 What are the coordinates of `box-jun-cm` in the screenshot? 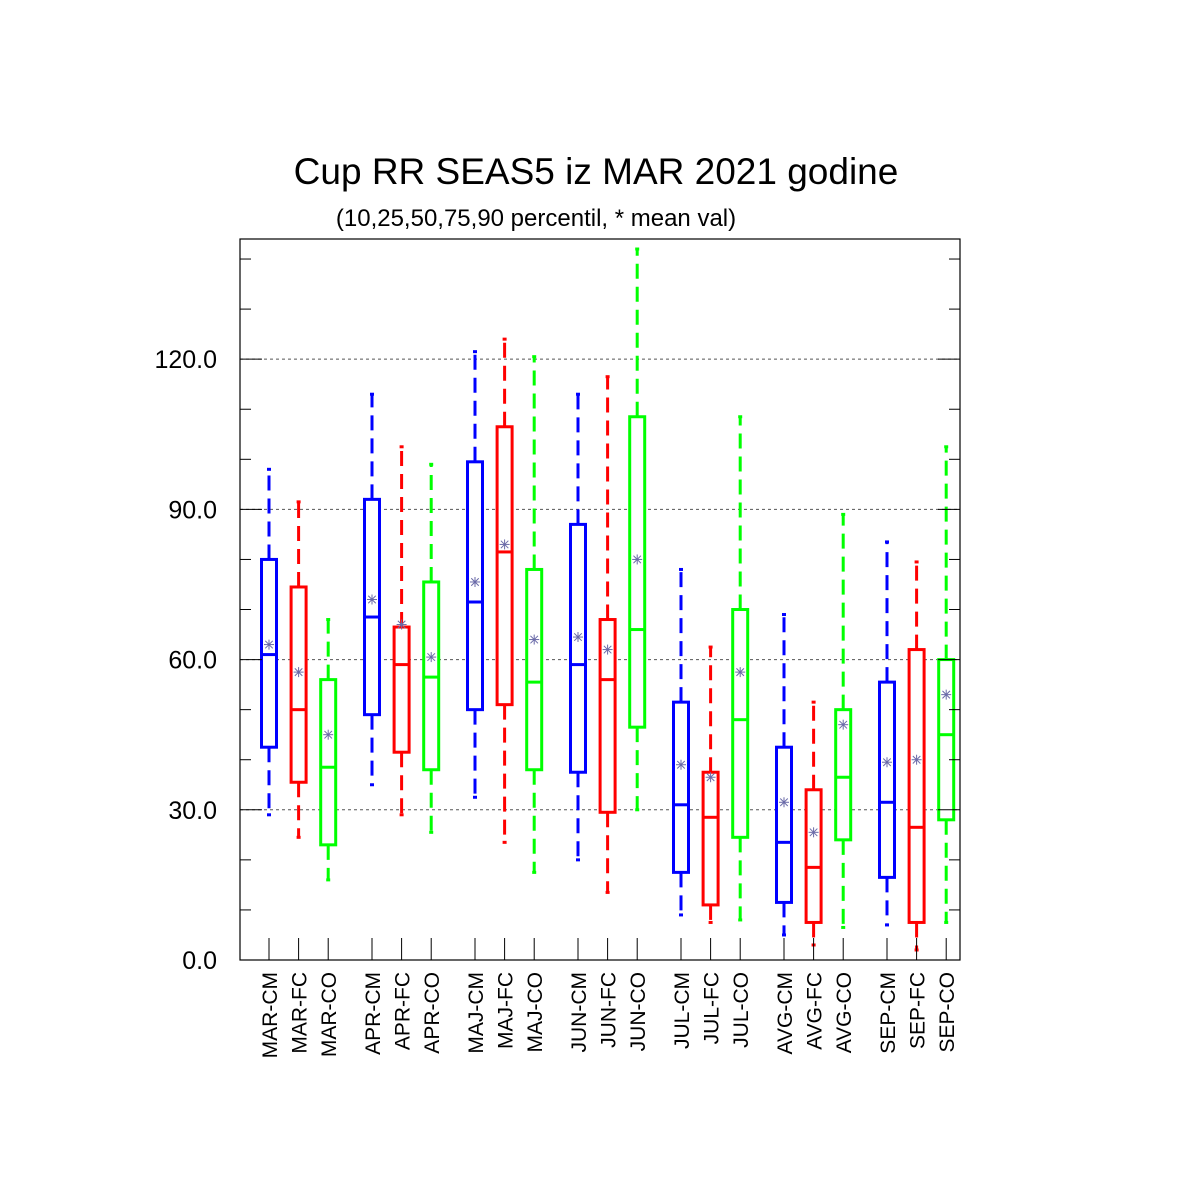 It's located at (578, 627).